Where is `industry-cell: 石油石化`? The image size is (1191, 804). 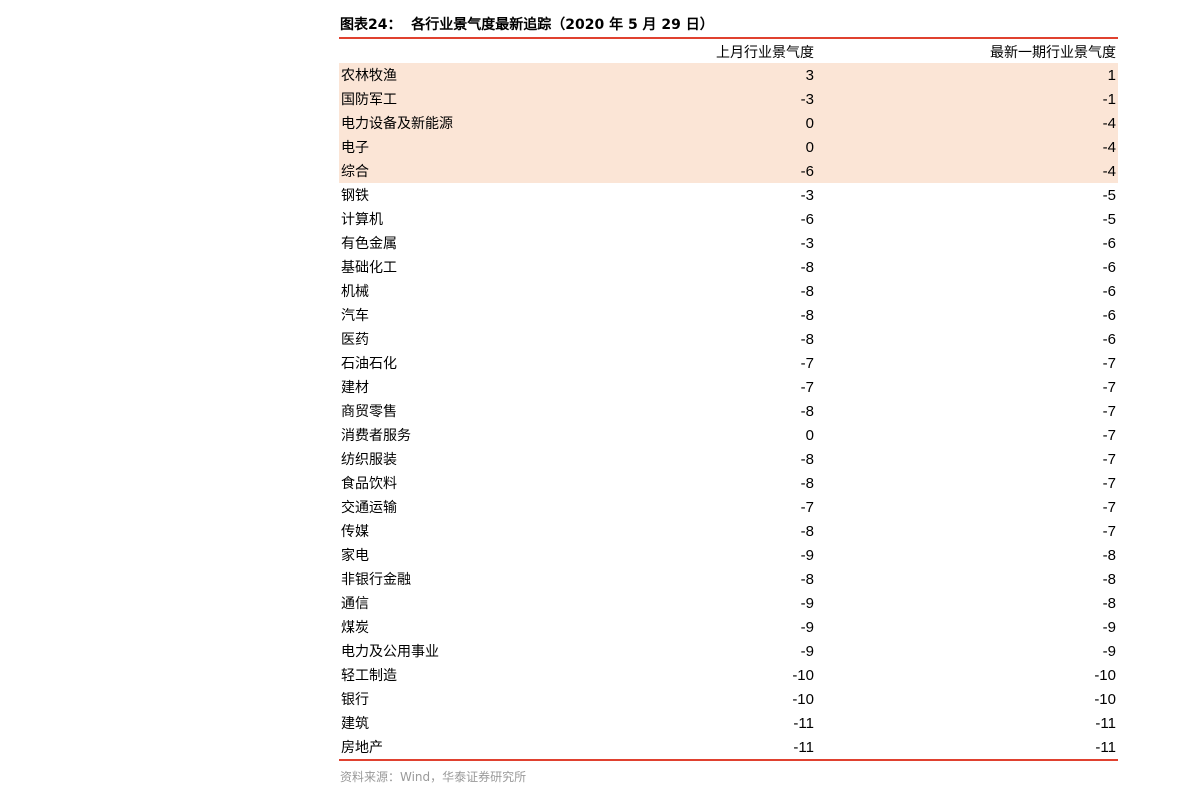 industry-cell: 石油石化 is located at coordinates (369, 364).